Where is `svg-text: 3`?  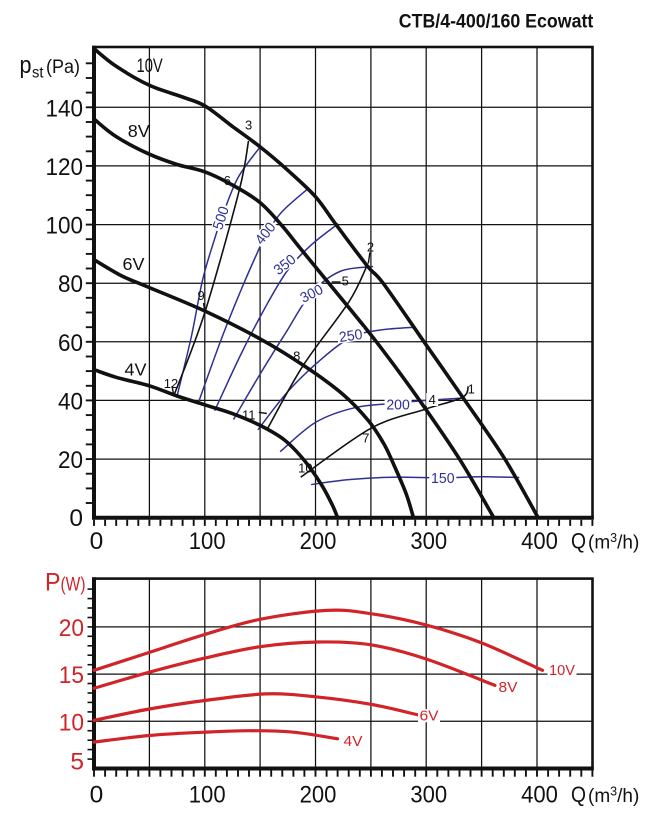
svg-text: 3 is located at coordinates (248, 124).